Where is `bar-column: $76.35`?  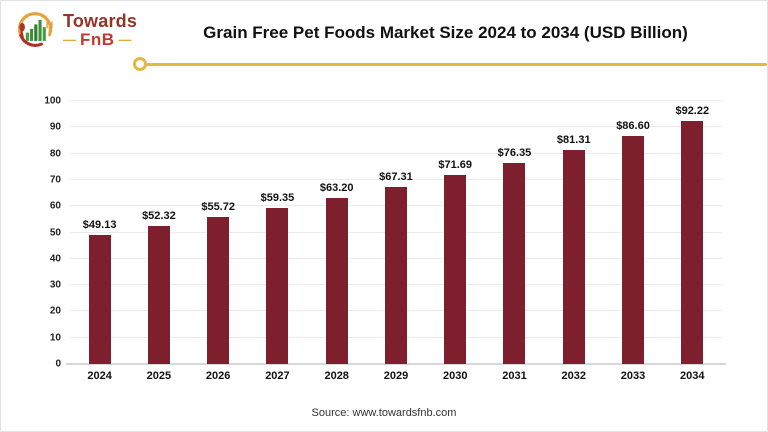 bar-column: $76.35 is located at coordinates (514, 232).